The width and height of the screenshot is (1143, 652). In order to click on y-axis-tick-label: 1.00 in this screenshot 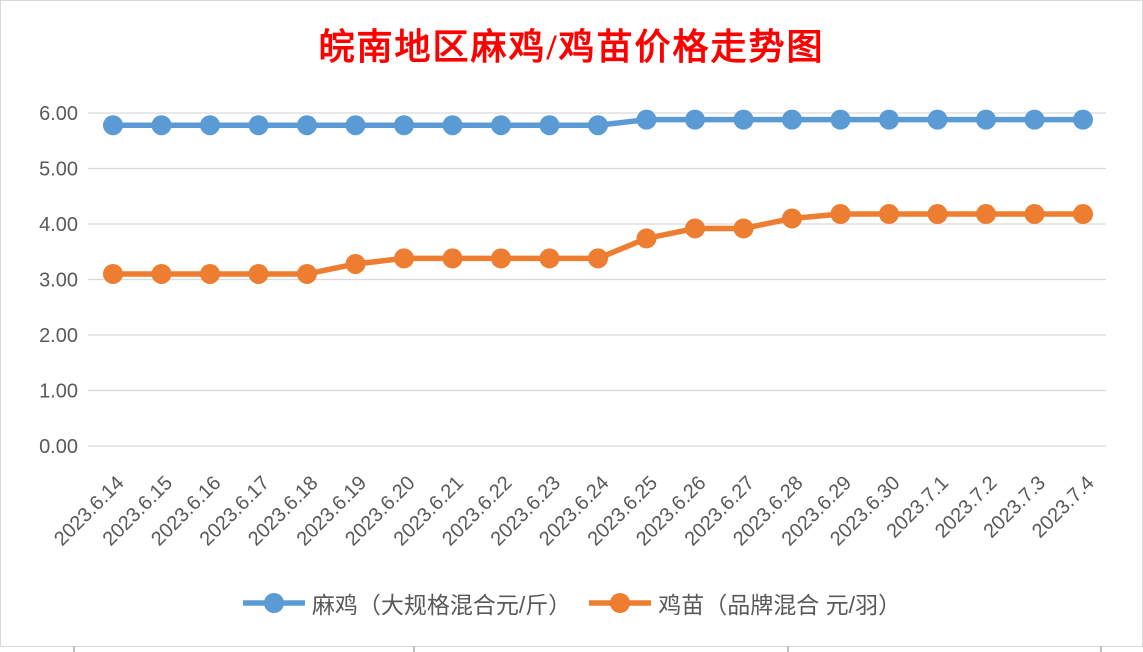, I will do `click(58, 392)`.